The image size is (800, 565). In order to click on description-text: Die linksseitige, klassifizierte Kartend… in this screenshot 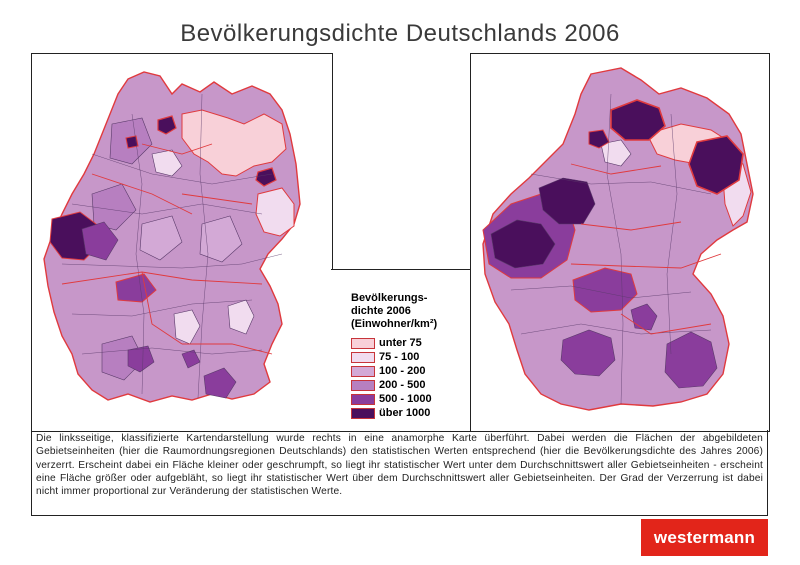, I will do `click(399, 473)`.